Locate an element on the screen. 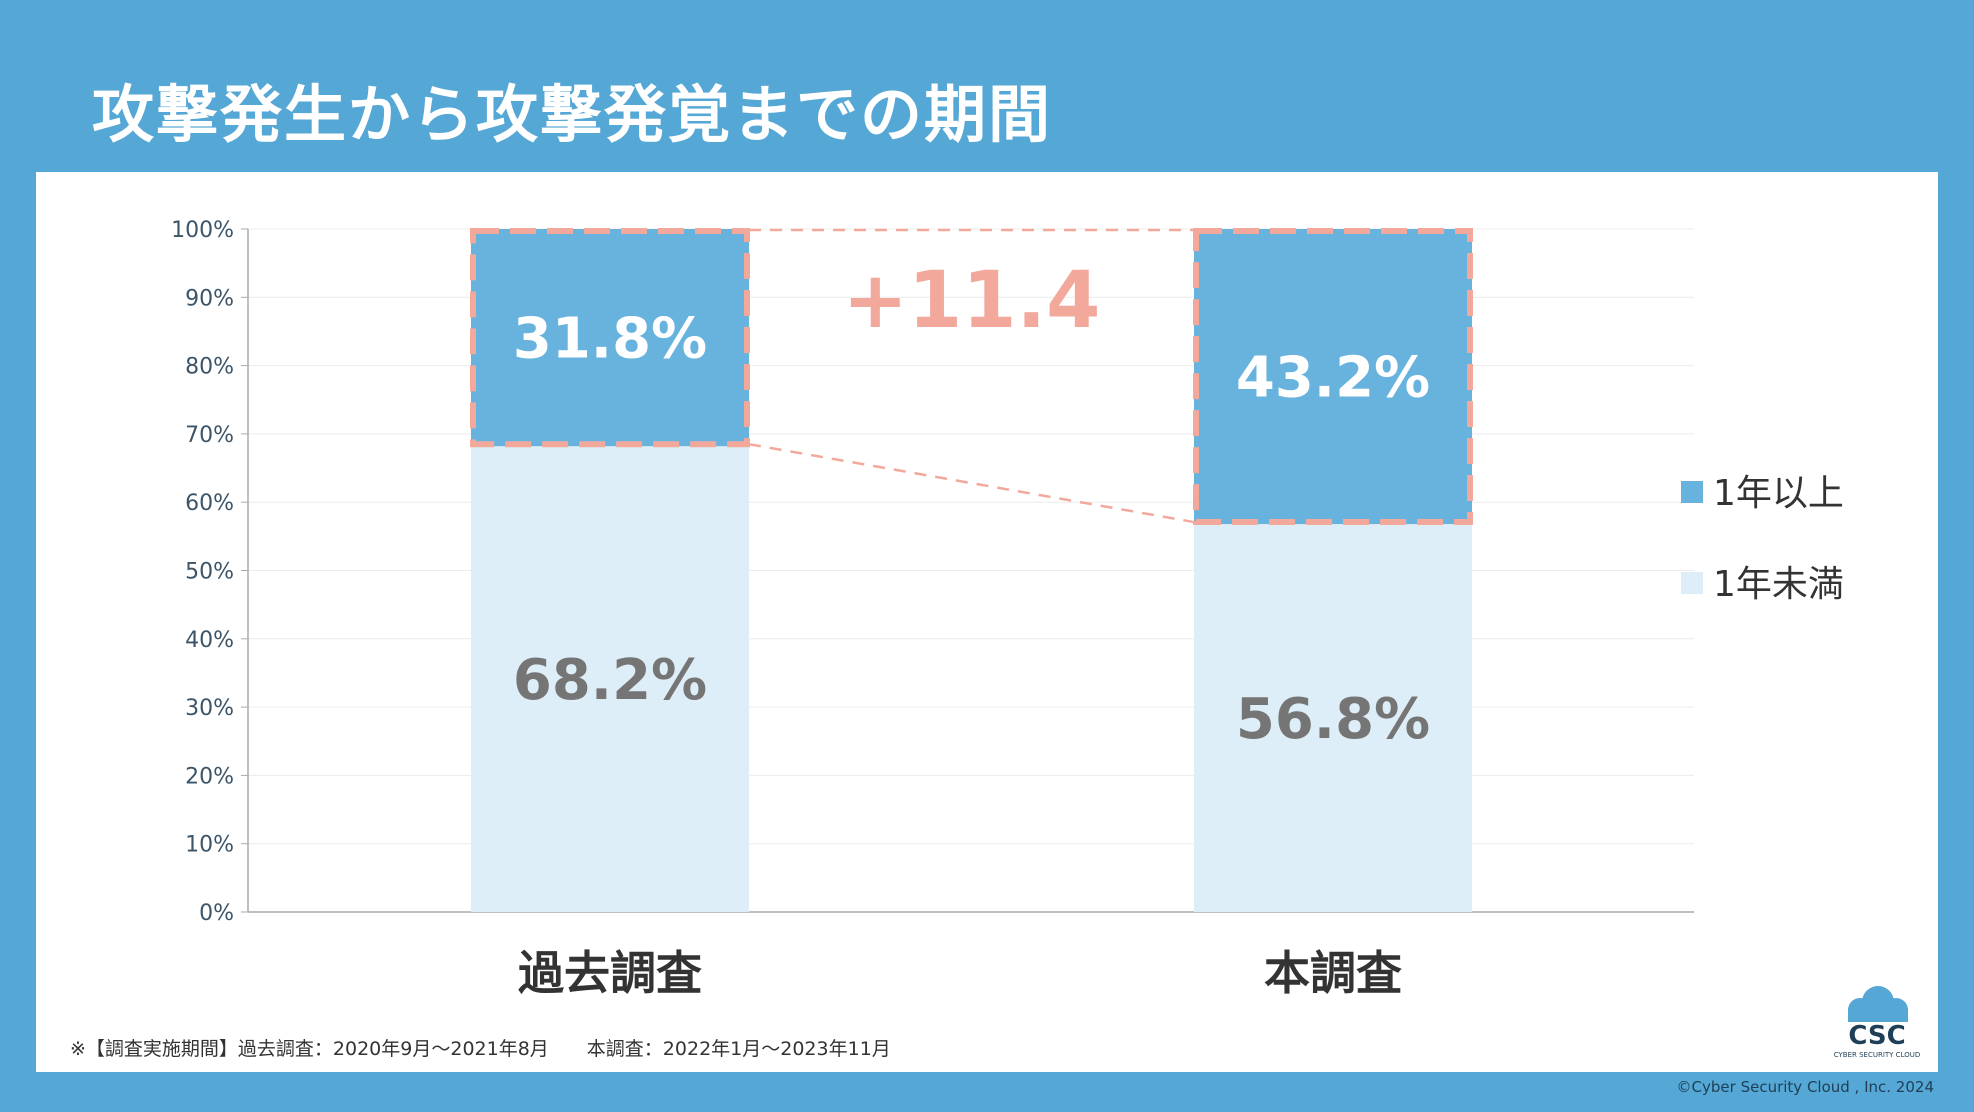  legend-label: 1年未満 is located at coordinates (1778, 584).